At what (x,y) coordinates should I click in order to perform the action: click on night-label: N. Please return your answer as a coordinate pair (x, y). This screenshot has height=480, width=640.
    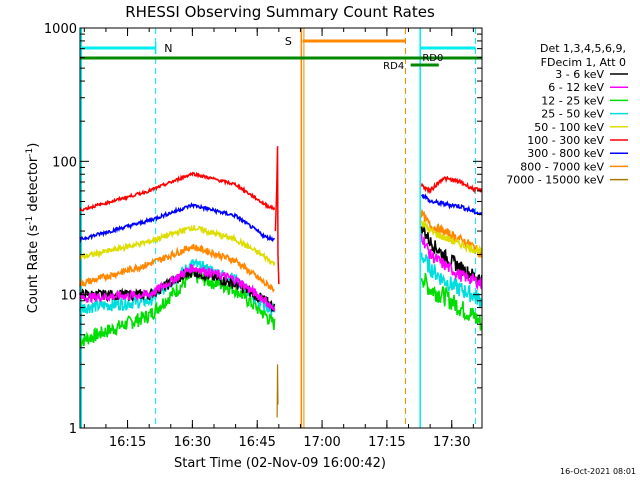
    Looking at the image, I should click on (168, 48).